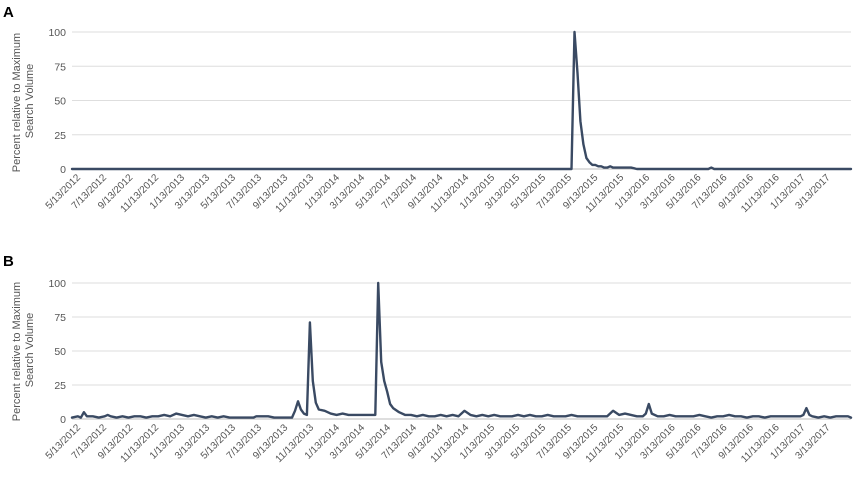 This screenshot has width=856, height=479. I want to click on y-ticks-b: 0 25 50 75 100, so click(57, 352).